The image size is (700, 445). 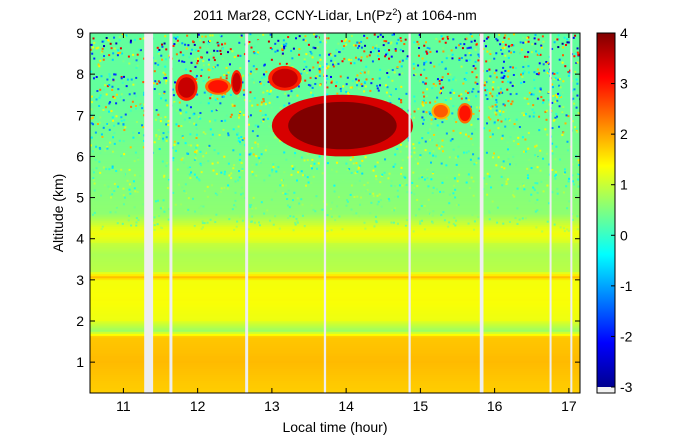 What do you see at coordinates (80, 115) in the screenshot?
I see `y-tick-label: 7` at bounding box center [80, 115].